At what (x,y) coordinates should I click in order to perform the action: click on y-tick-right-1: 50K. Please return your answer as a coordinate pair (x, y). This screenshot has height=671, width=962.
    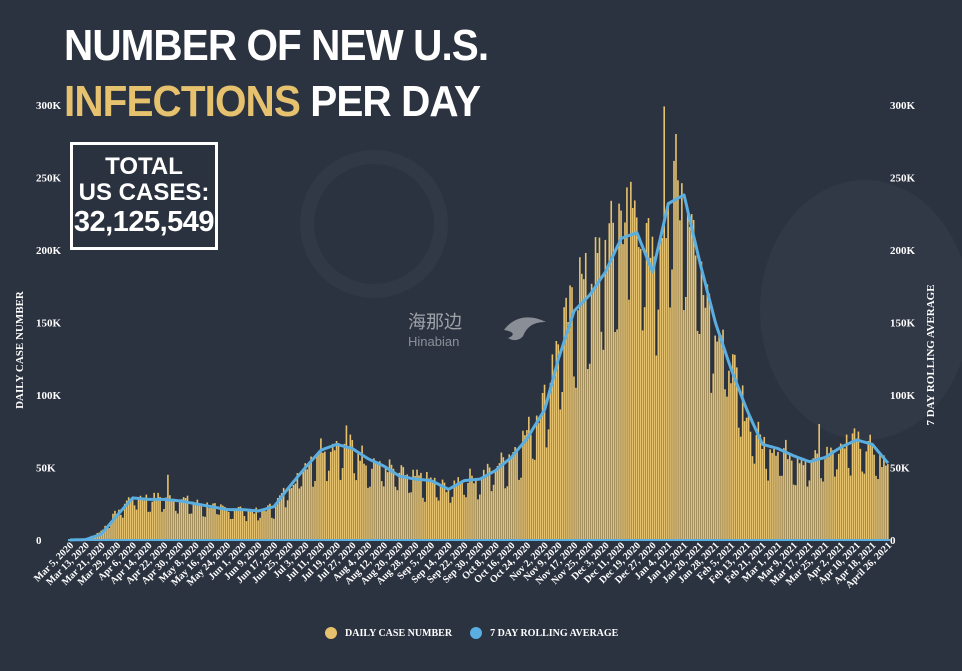
    Looking at the image, I should click on (900, 469).